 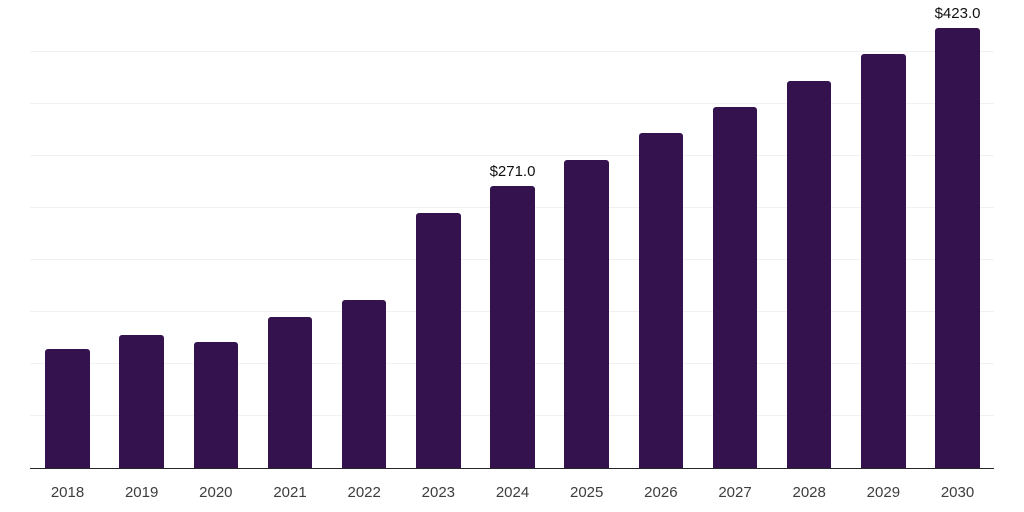 What do you see at coordinates (957, 492) in the screenshot?
I see `x-tick-label-2030: 2030` at bounding box center [957, 492].